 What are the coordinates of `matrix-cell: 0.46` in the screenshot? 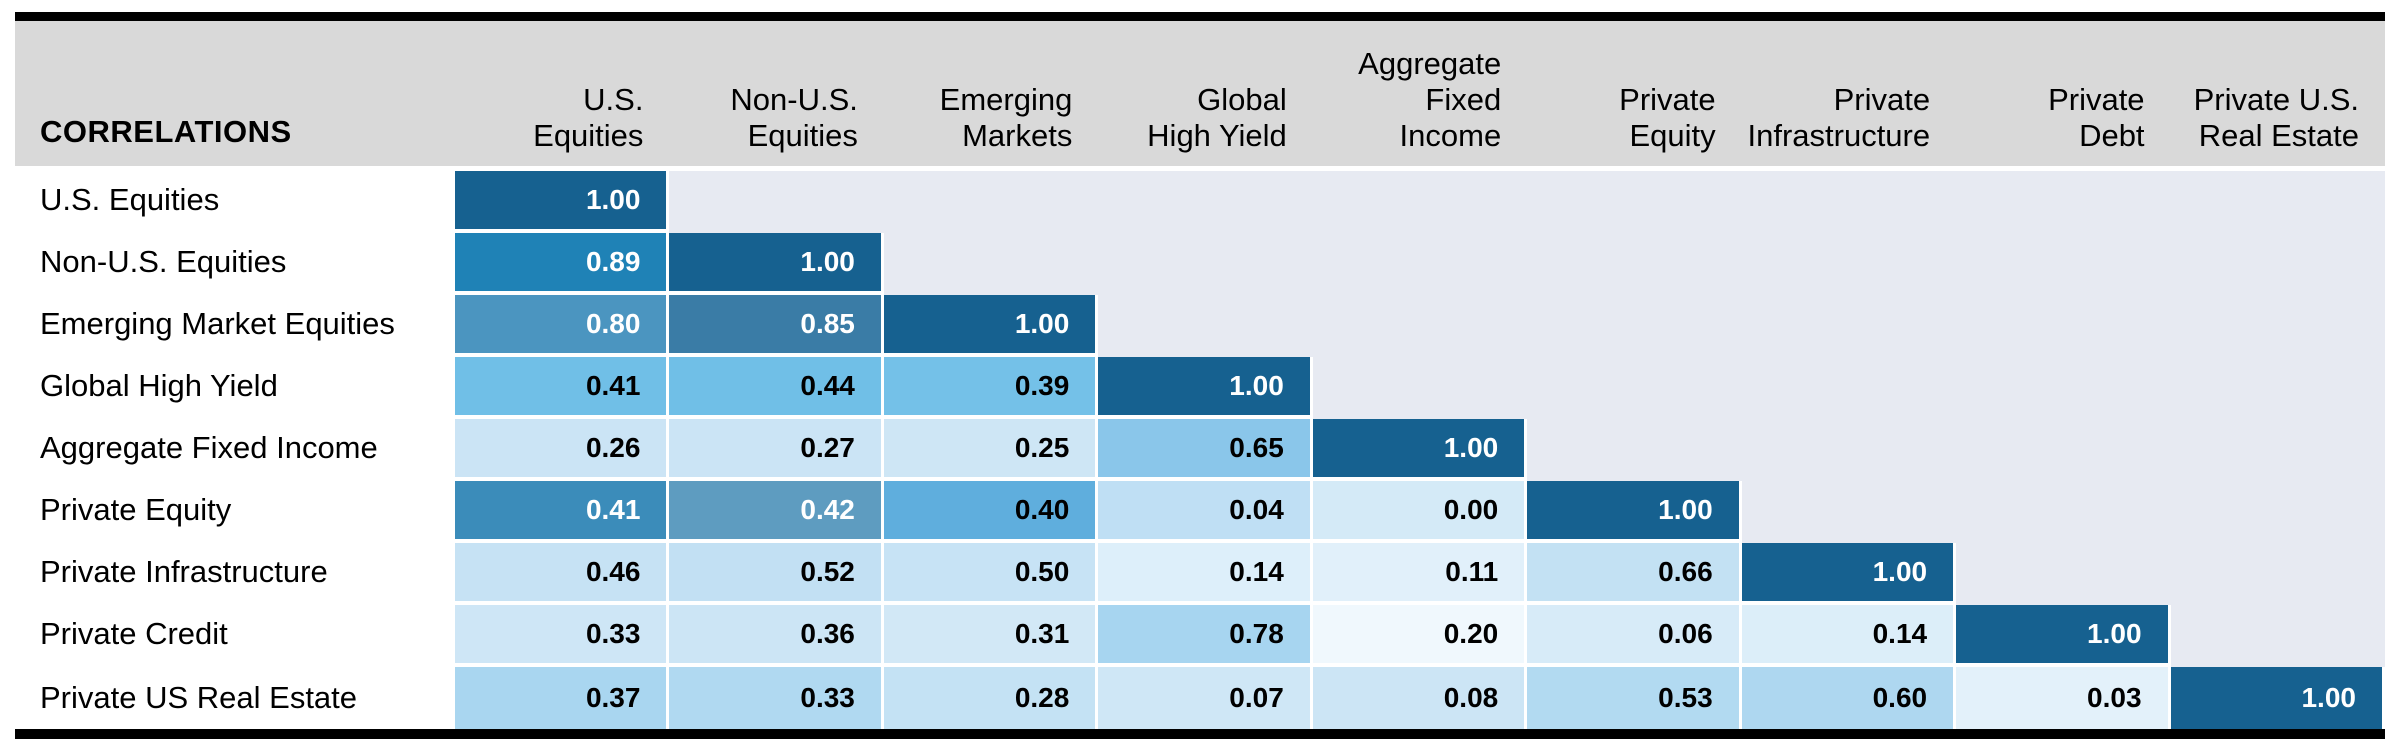 It's located at (562, 574).